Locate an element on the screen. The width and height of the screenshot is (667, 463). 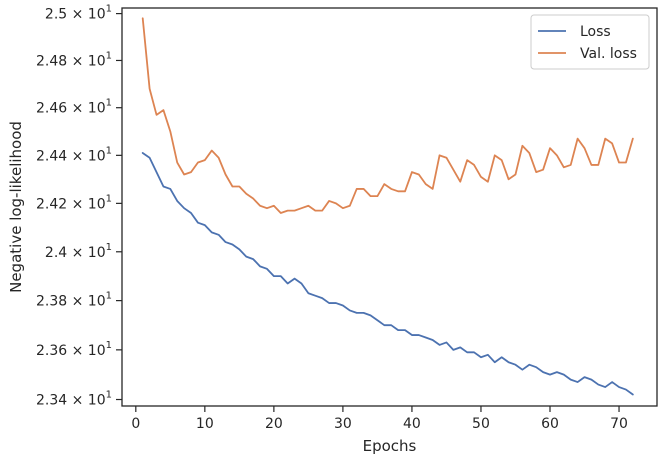
legend-val-loss-label: Val. loss is located at coordinates (608, 54).